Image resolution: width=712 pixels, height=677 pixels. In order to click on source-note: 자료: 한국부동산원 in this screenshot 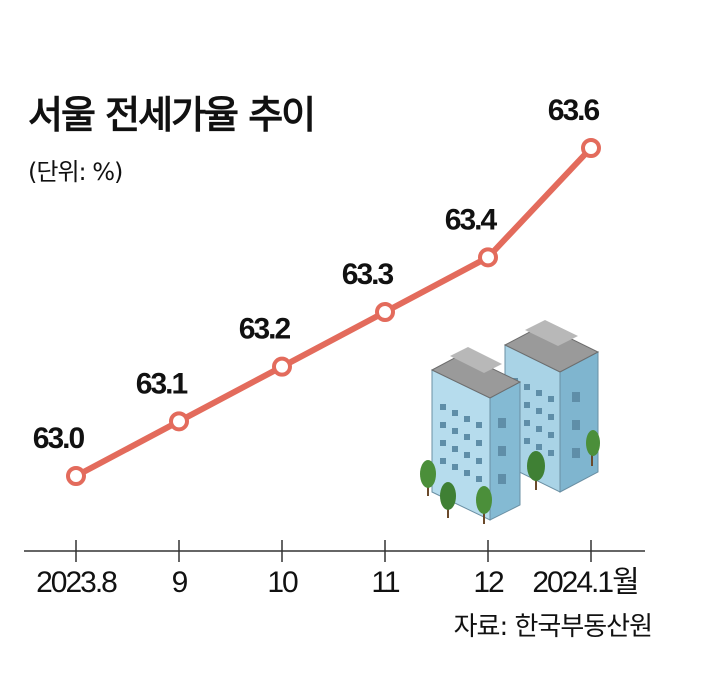, I will do `click(553, 627)`.